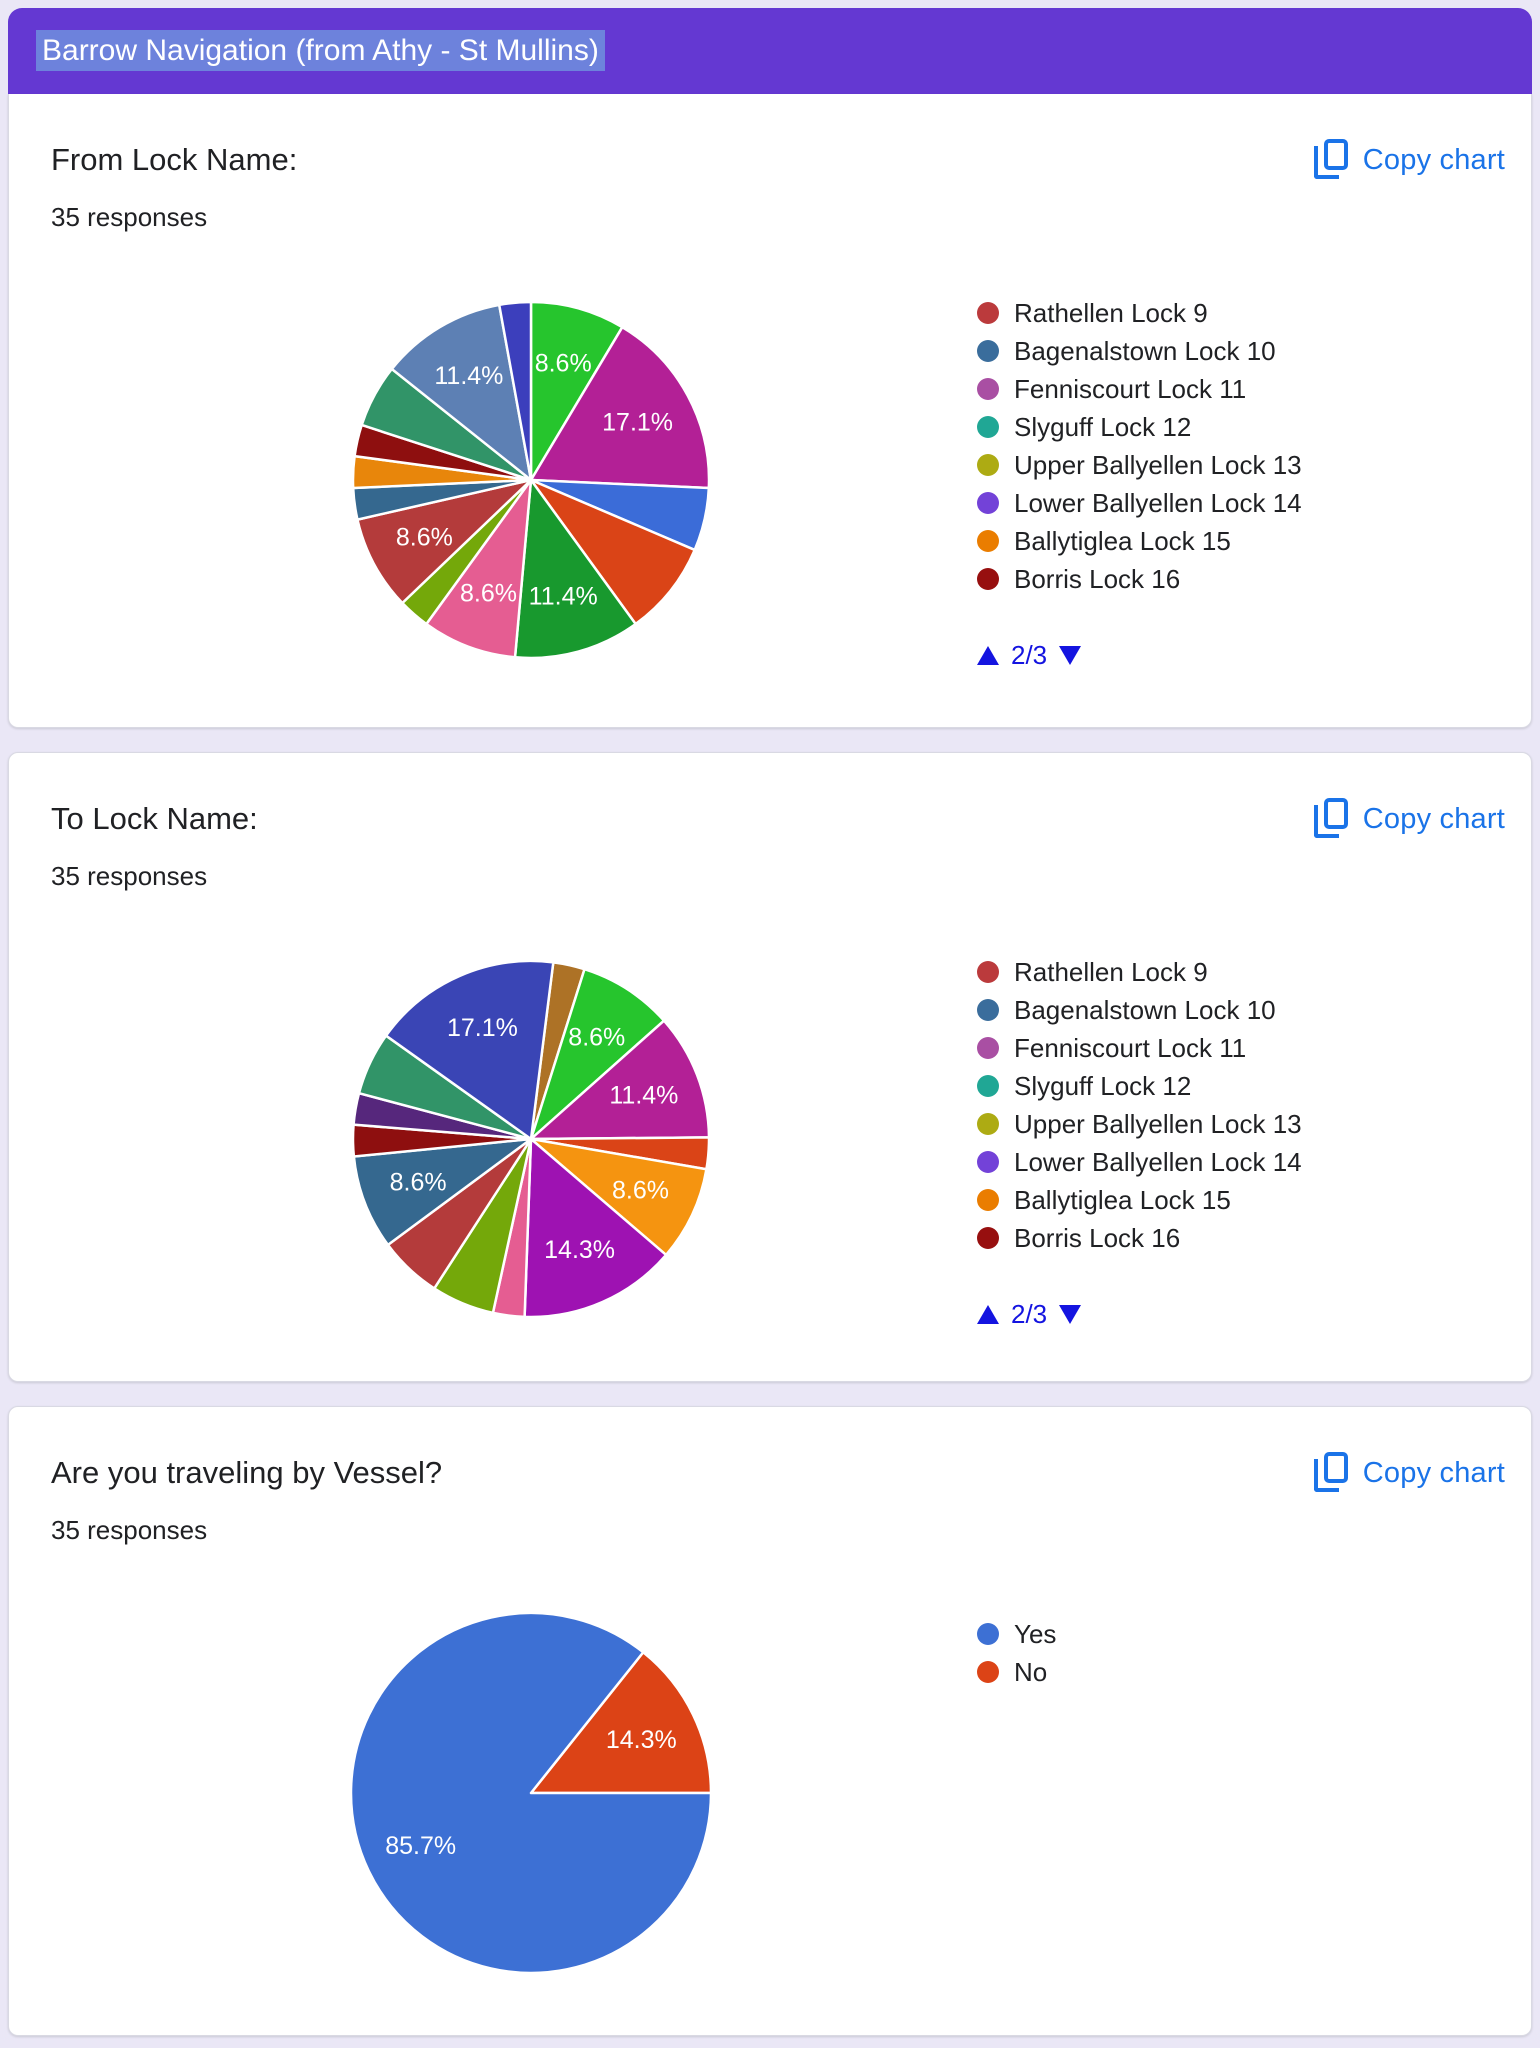 The width and height of the screenshot is (1540, 2048). I want to click on pie-chart-to-lock: 8.6% 11.4% 8.6% 14.3% 8.6% 17.1%, so click(531, 1139).